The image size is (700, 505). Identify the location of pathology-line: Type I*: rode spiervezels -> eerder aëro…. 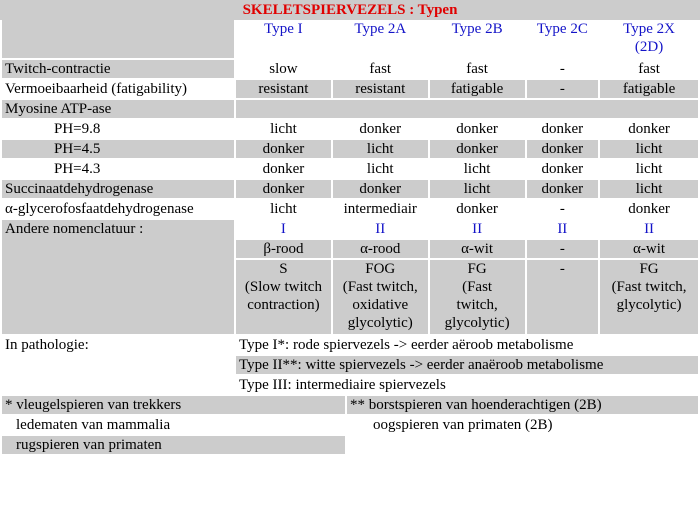
(467, 345).